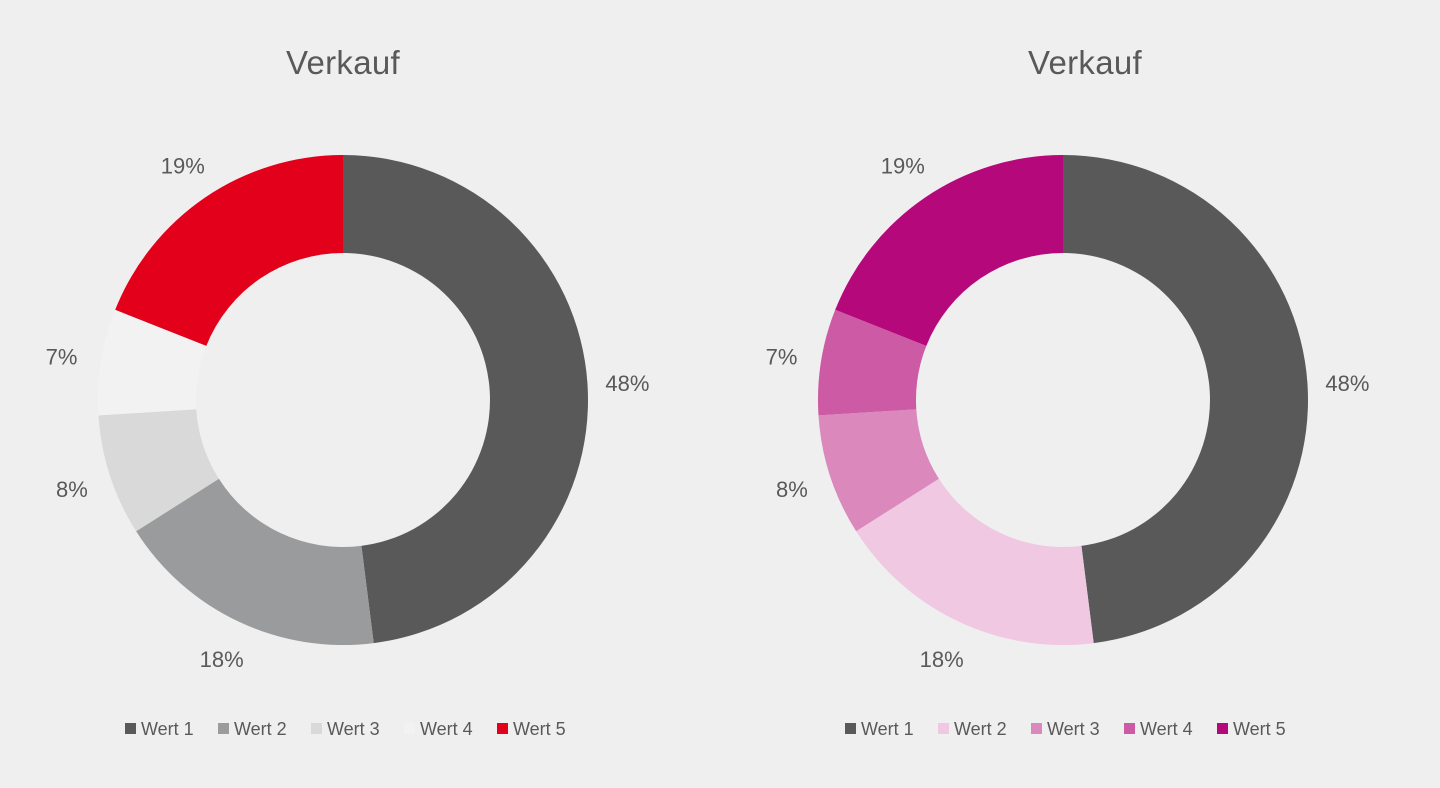 The image size is (1440, 788). Describe the element at coordinates (342, 62) in the screenshot. I see `chart-title-left: Verkauf` at that location.